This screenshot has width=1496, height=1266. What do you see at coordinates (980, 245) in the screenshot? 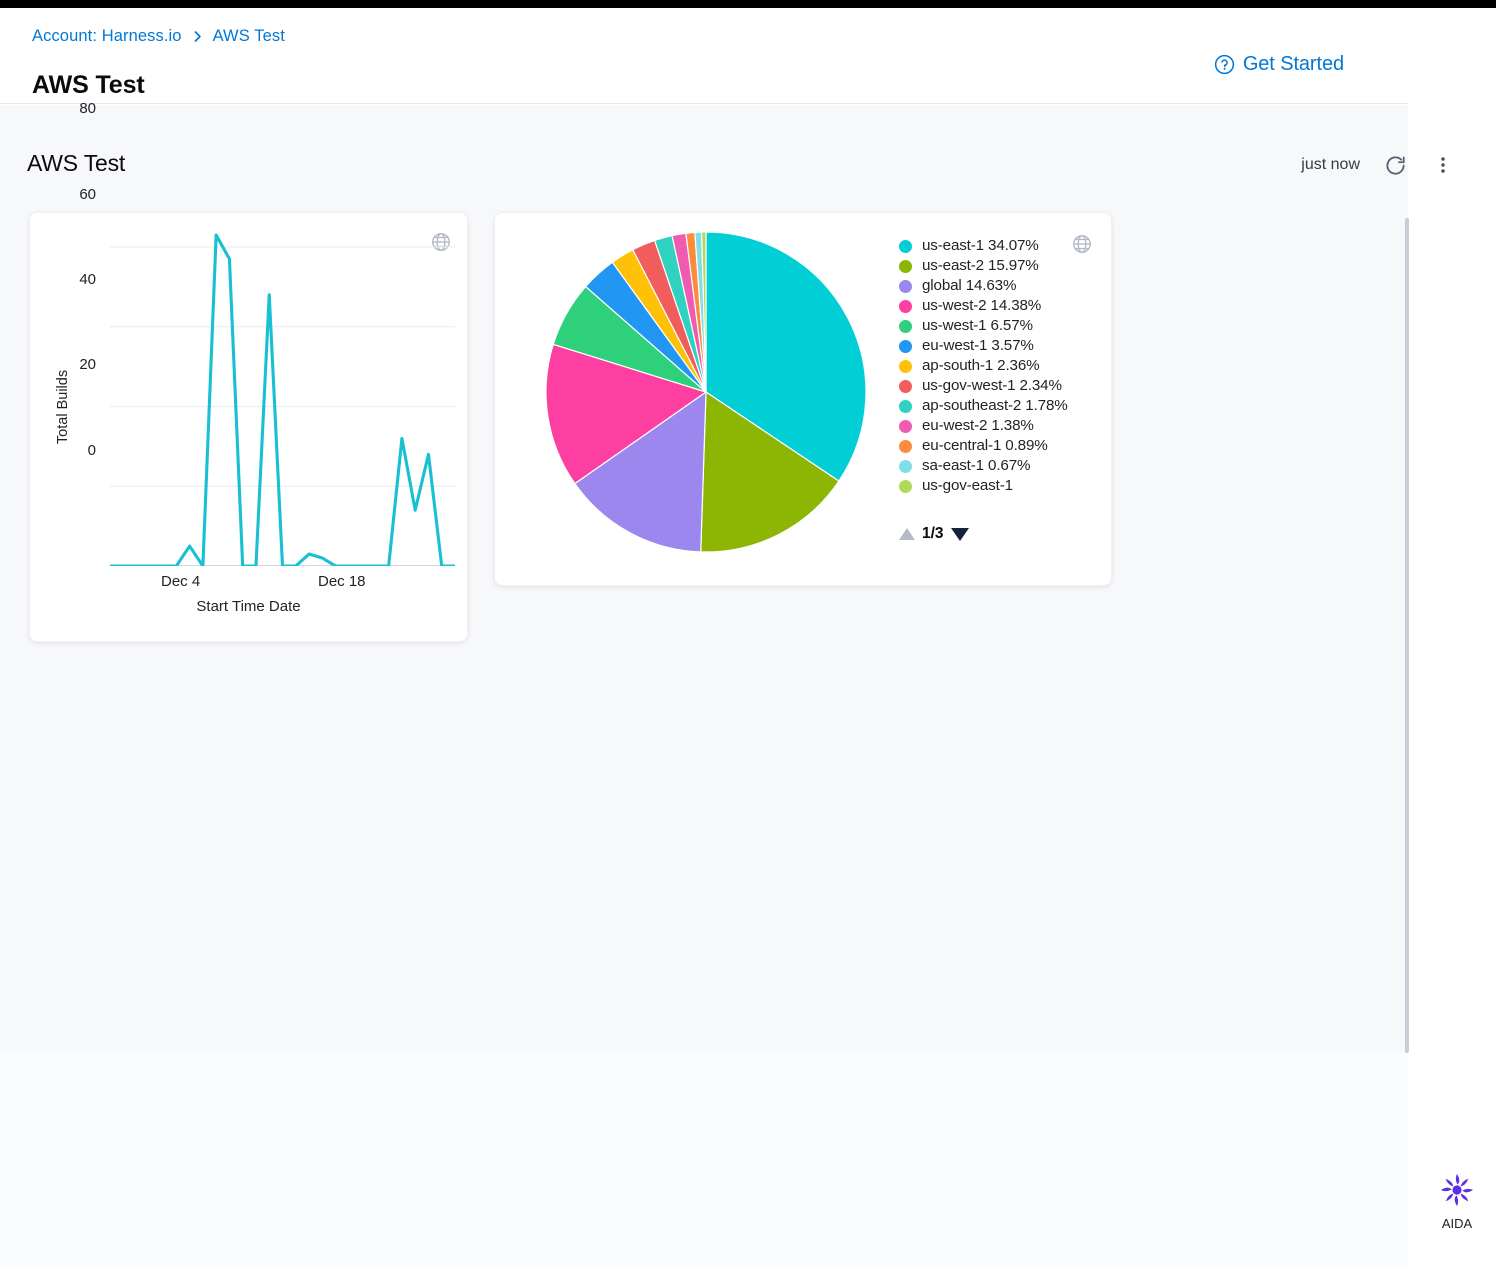
I see `legend-item-label: us-east-1 34.07%` at bounding box center [980, 245].